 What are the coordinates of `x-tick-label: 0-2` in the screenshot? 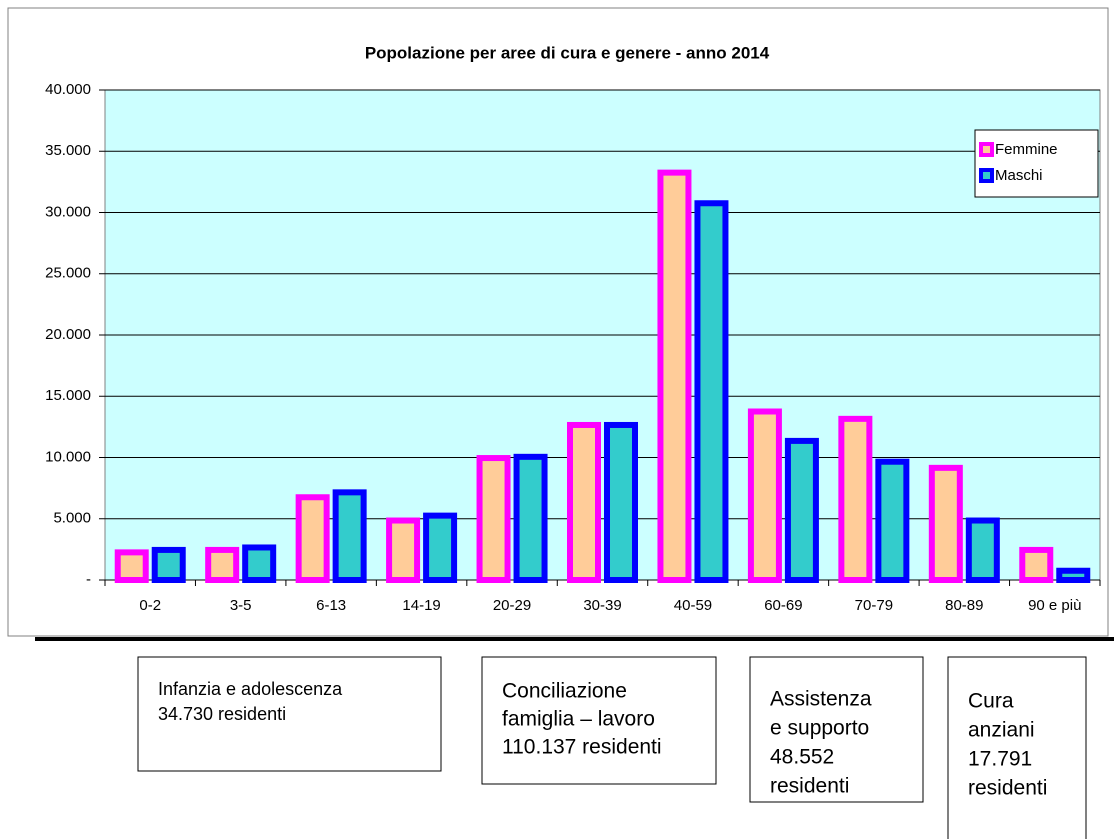 It's located at (150, 605).